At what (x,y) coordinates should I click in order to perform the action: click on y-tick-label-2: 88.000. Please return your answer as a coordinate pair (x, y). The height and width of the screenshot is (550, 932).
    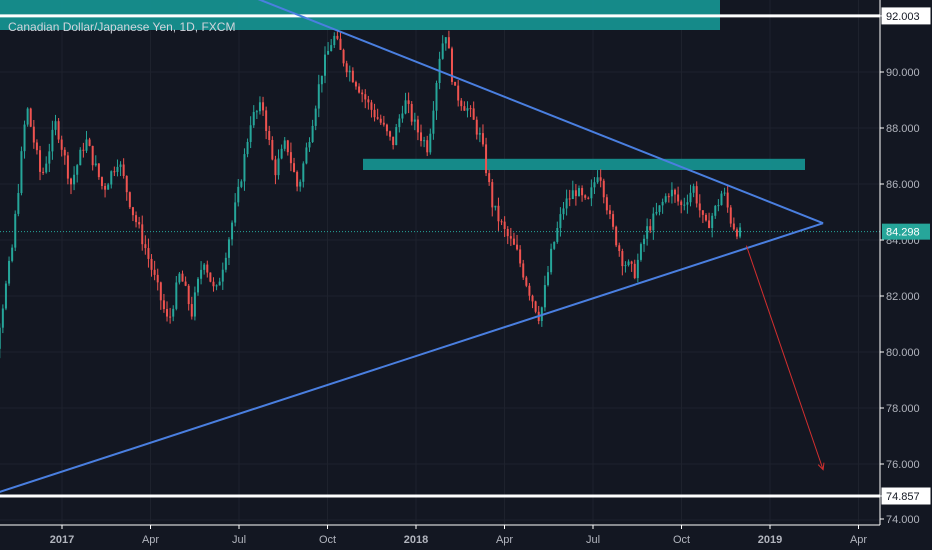
    Looking at the image, I should click on (903, 129).